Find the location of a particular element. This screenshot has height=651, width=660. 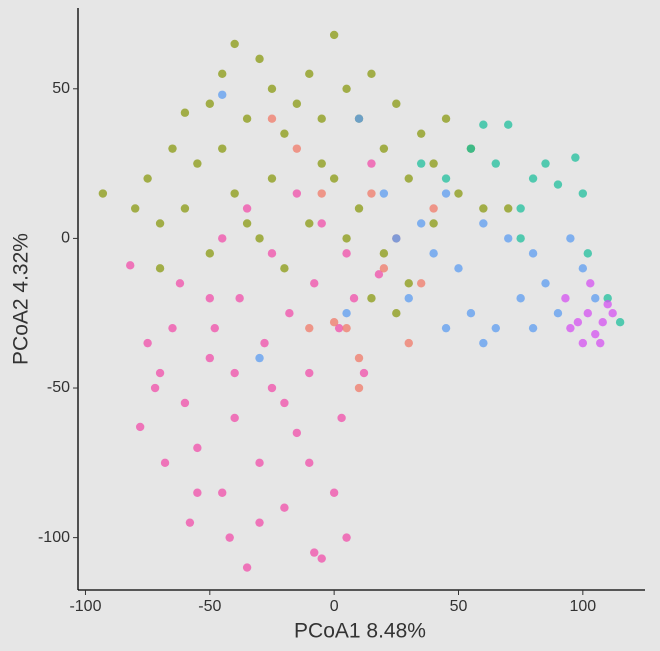

y-axis-title: PCoA2 4.32% is located at coordinates (21, 299).